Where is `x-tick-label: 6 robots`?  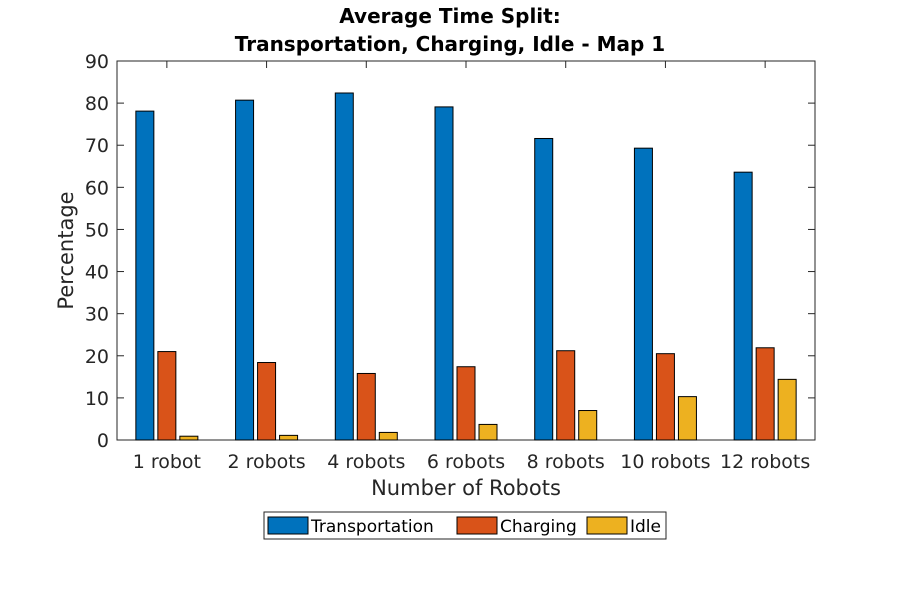
x-tick-label: 6 robots is located at coordinates (466, 462).